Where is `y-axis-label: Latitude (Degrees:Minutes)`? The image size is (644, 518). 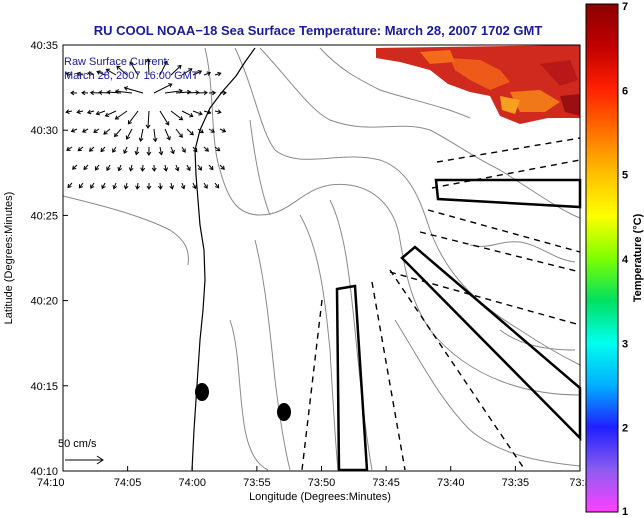
y-axis-label: Latitude (Degrees:Minutes) is located at coordinates (9, 258).